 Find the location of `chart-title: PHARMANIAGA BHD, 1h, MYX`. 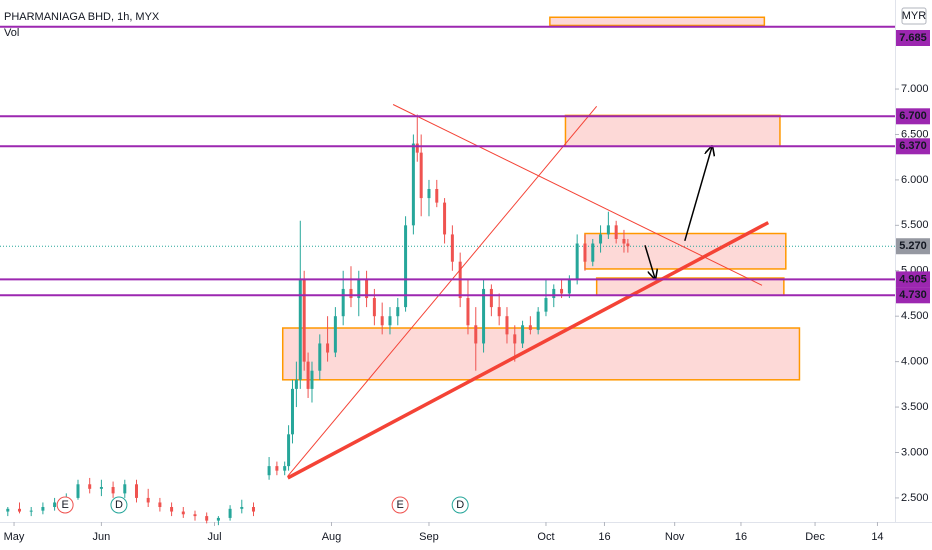

chart-title: PHARMANIAGA BHD, 1h, MYX is located at coordinates (82, 17).